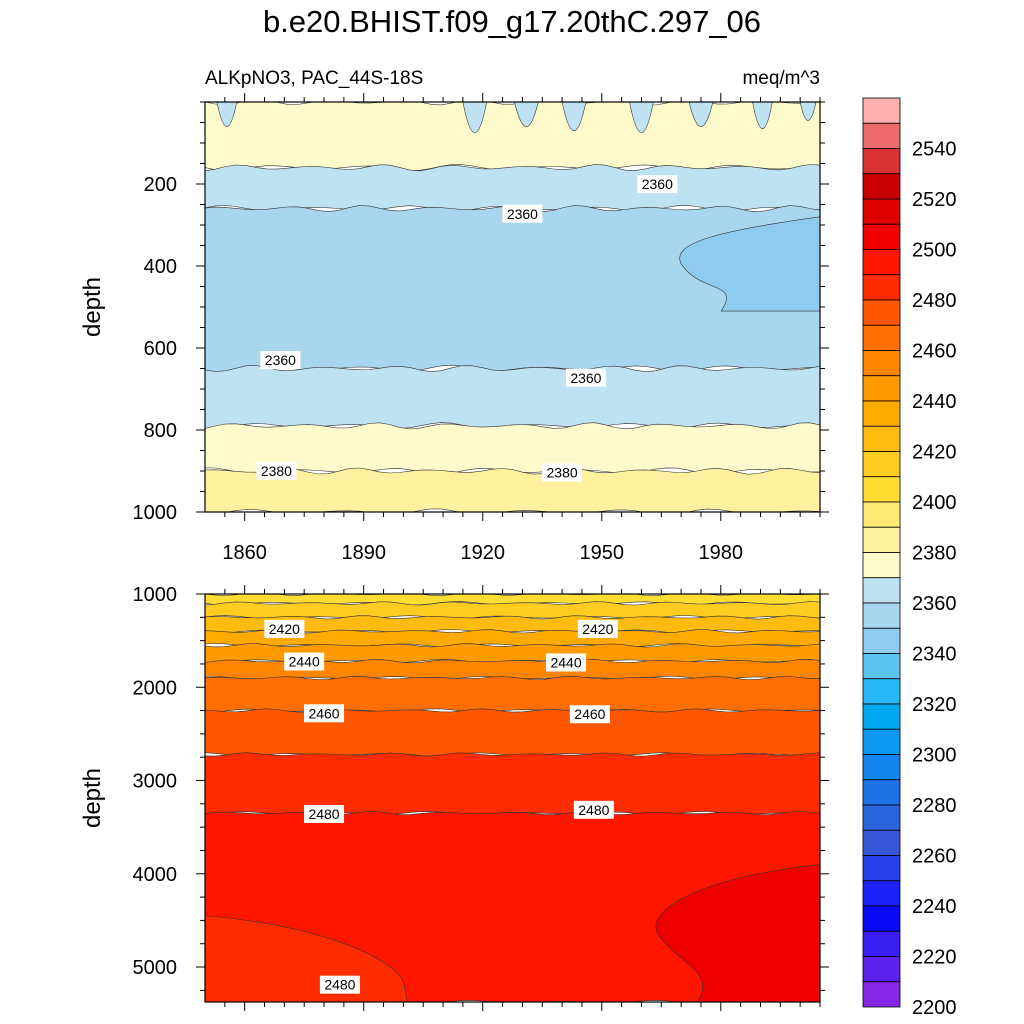 This screenshot has height=1024, width=1024. I want to click on chart-title: b.e20.BHIST.f09_g17.20thC.297_06, so click(512, 21).